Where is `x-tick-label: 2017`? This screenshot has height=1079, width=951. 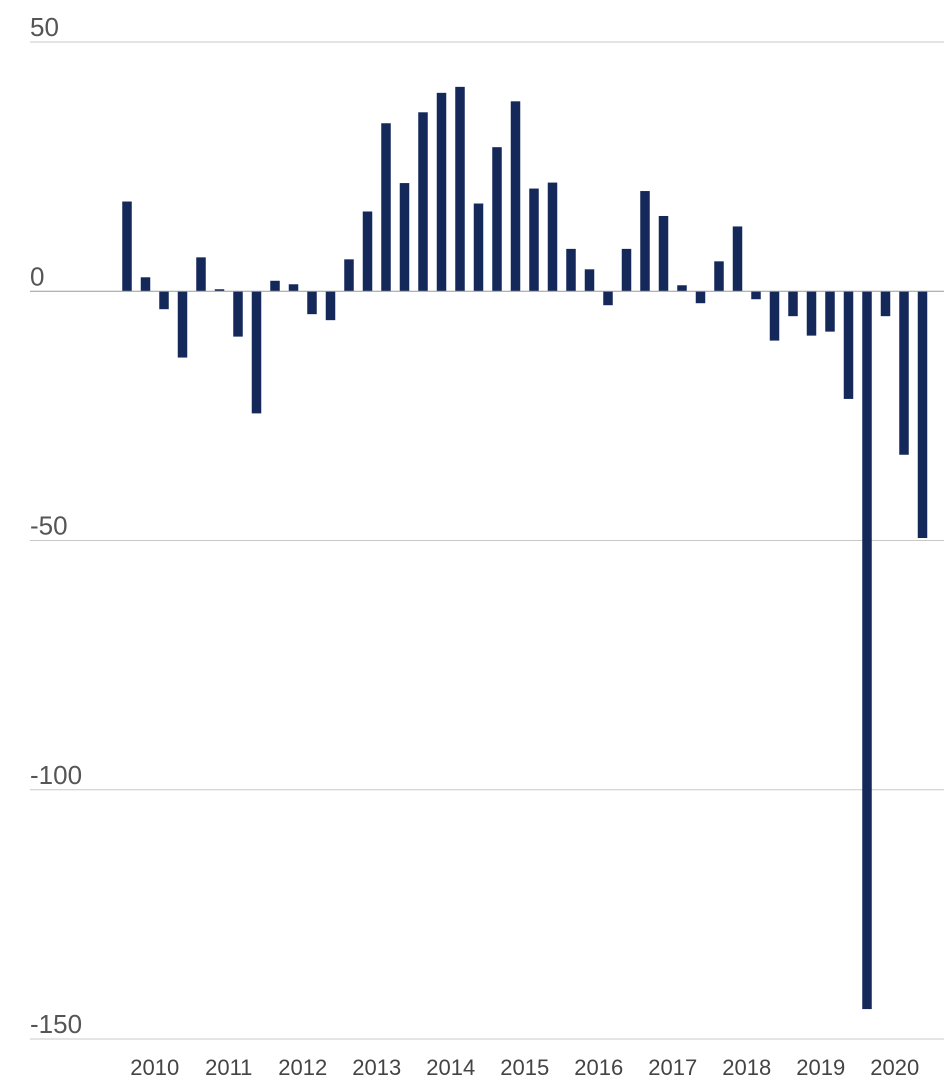 x-tick-label: 2017 is located at coordinates (672, 1067).